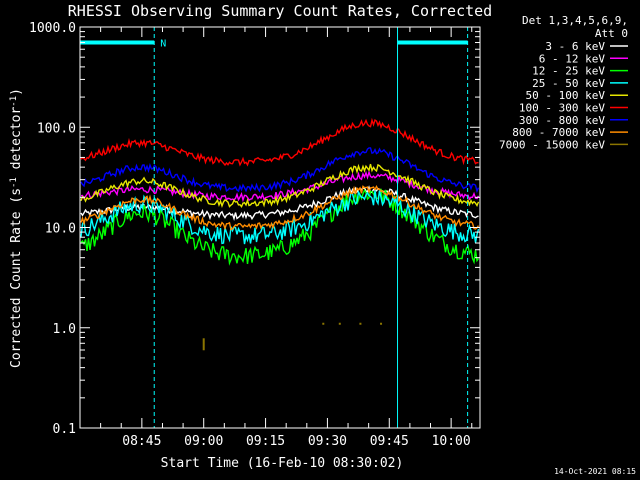 The width and height of the screenshot is (640, 480). I want to click on legend-label-9: 7000 - 15000 keV, so click(552, 144).